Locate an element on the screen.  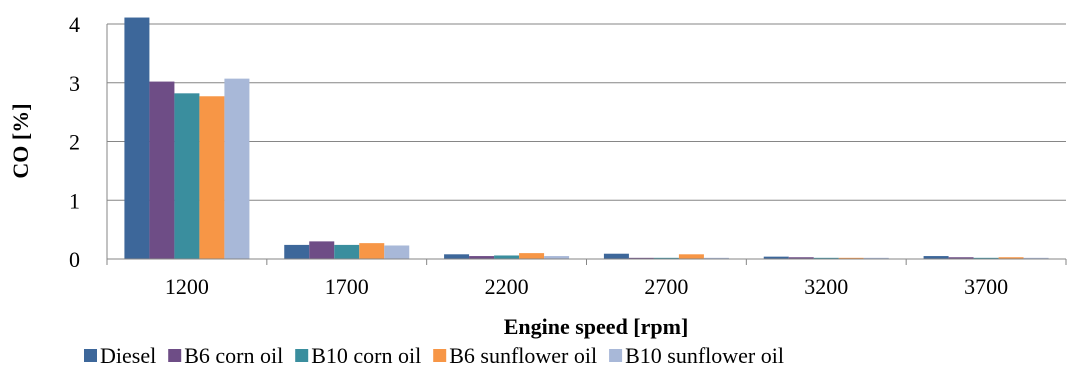
x-tick-label: 3200 is located at coordinates (826, 286).